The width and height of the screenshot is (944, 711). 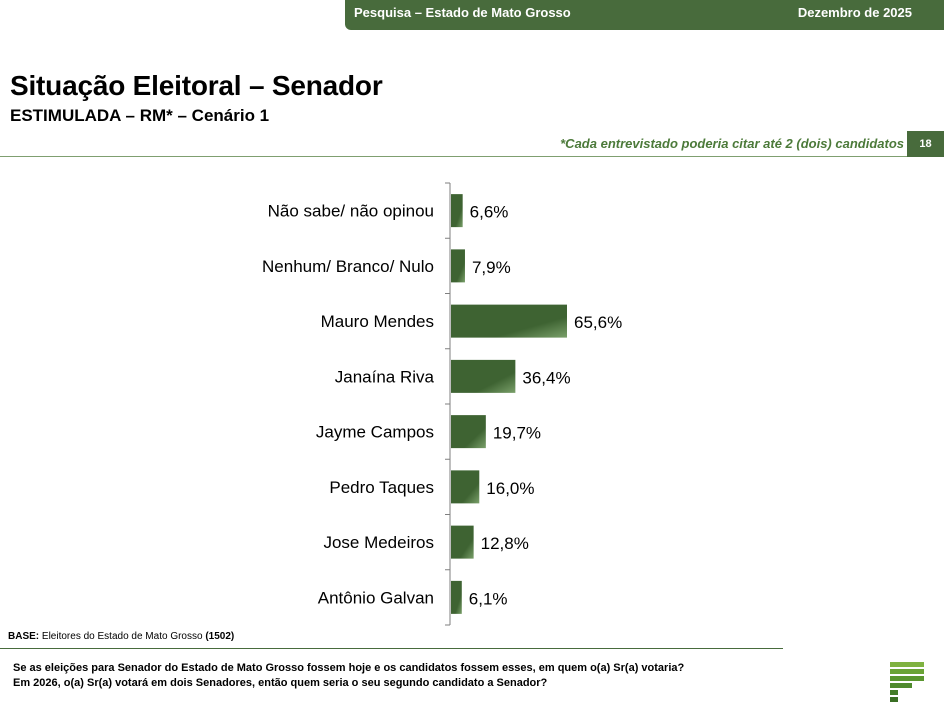 I want to click on value-label: 19,7%, so click(x=517, y=433).